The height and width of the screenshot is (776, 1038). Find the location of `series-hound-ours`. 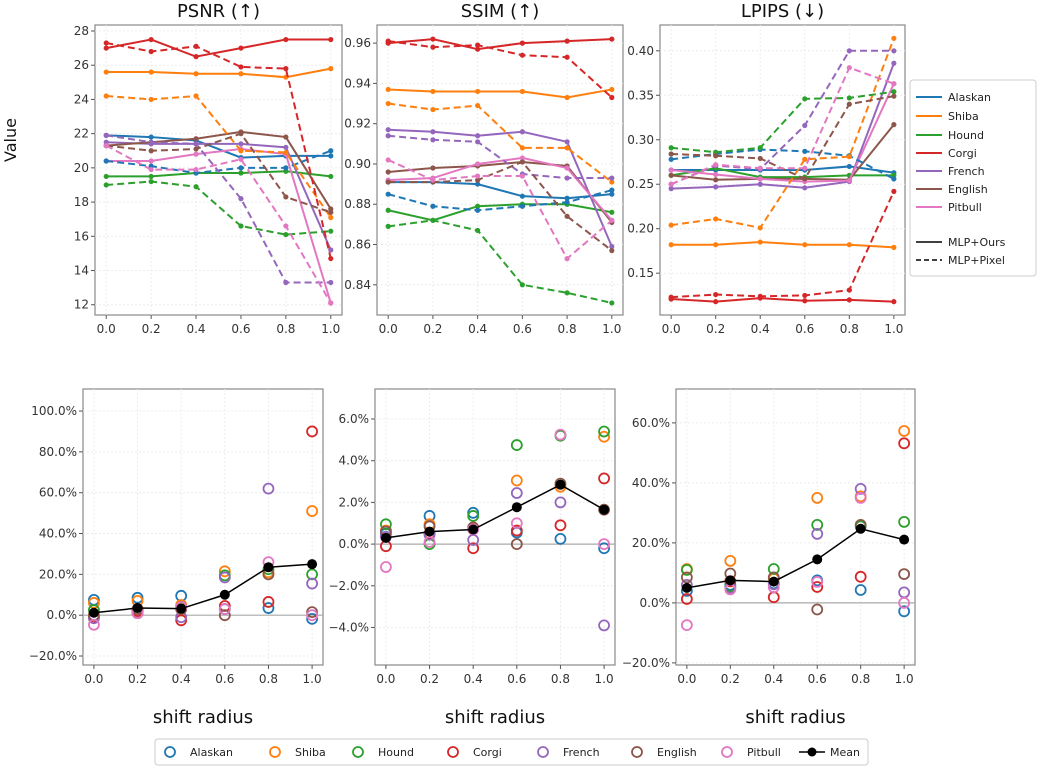

series-hound-ours is located at coordinates (218, 174).